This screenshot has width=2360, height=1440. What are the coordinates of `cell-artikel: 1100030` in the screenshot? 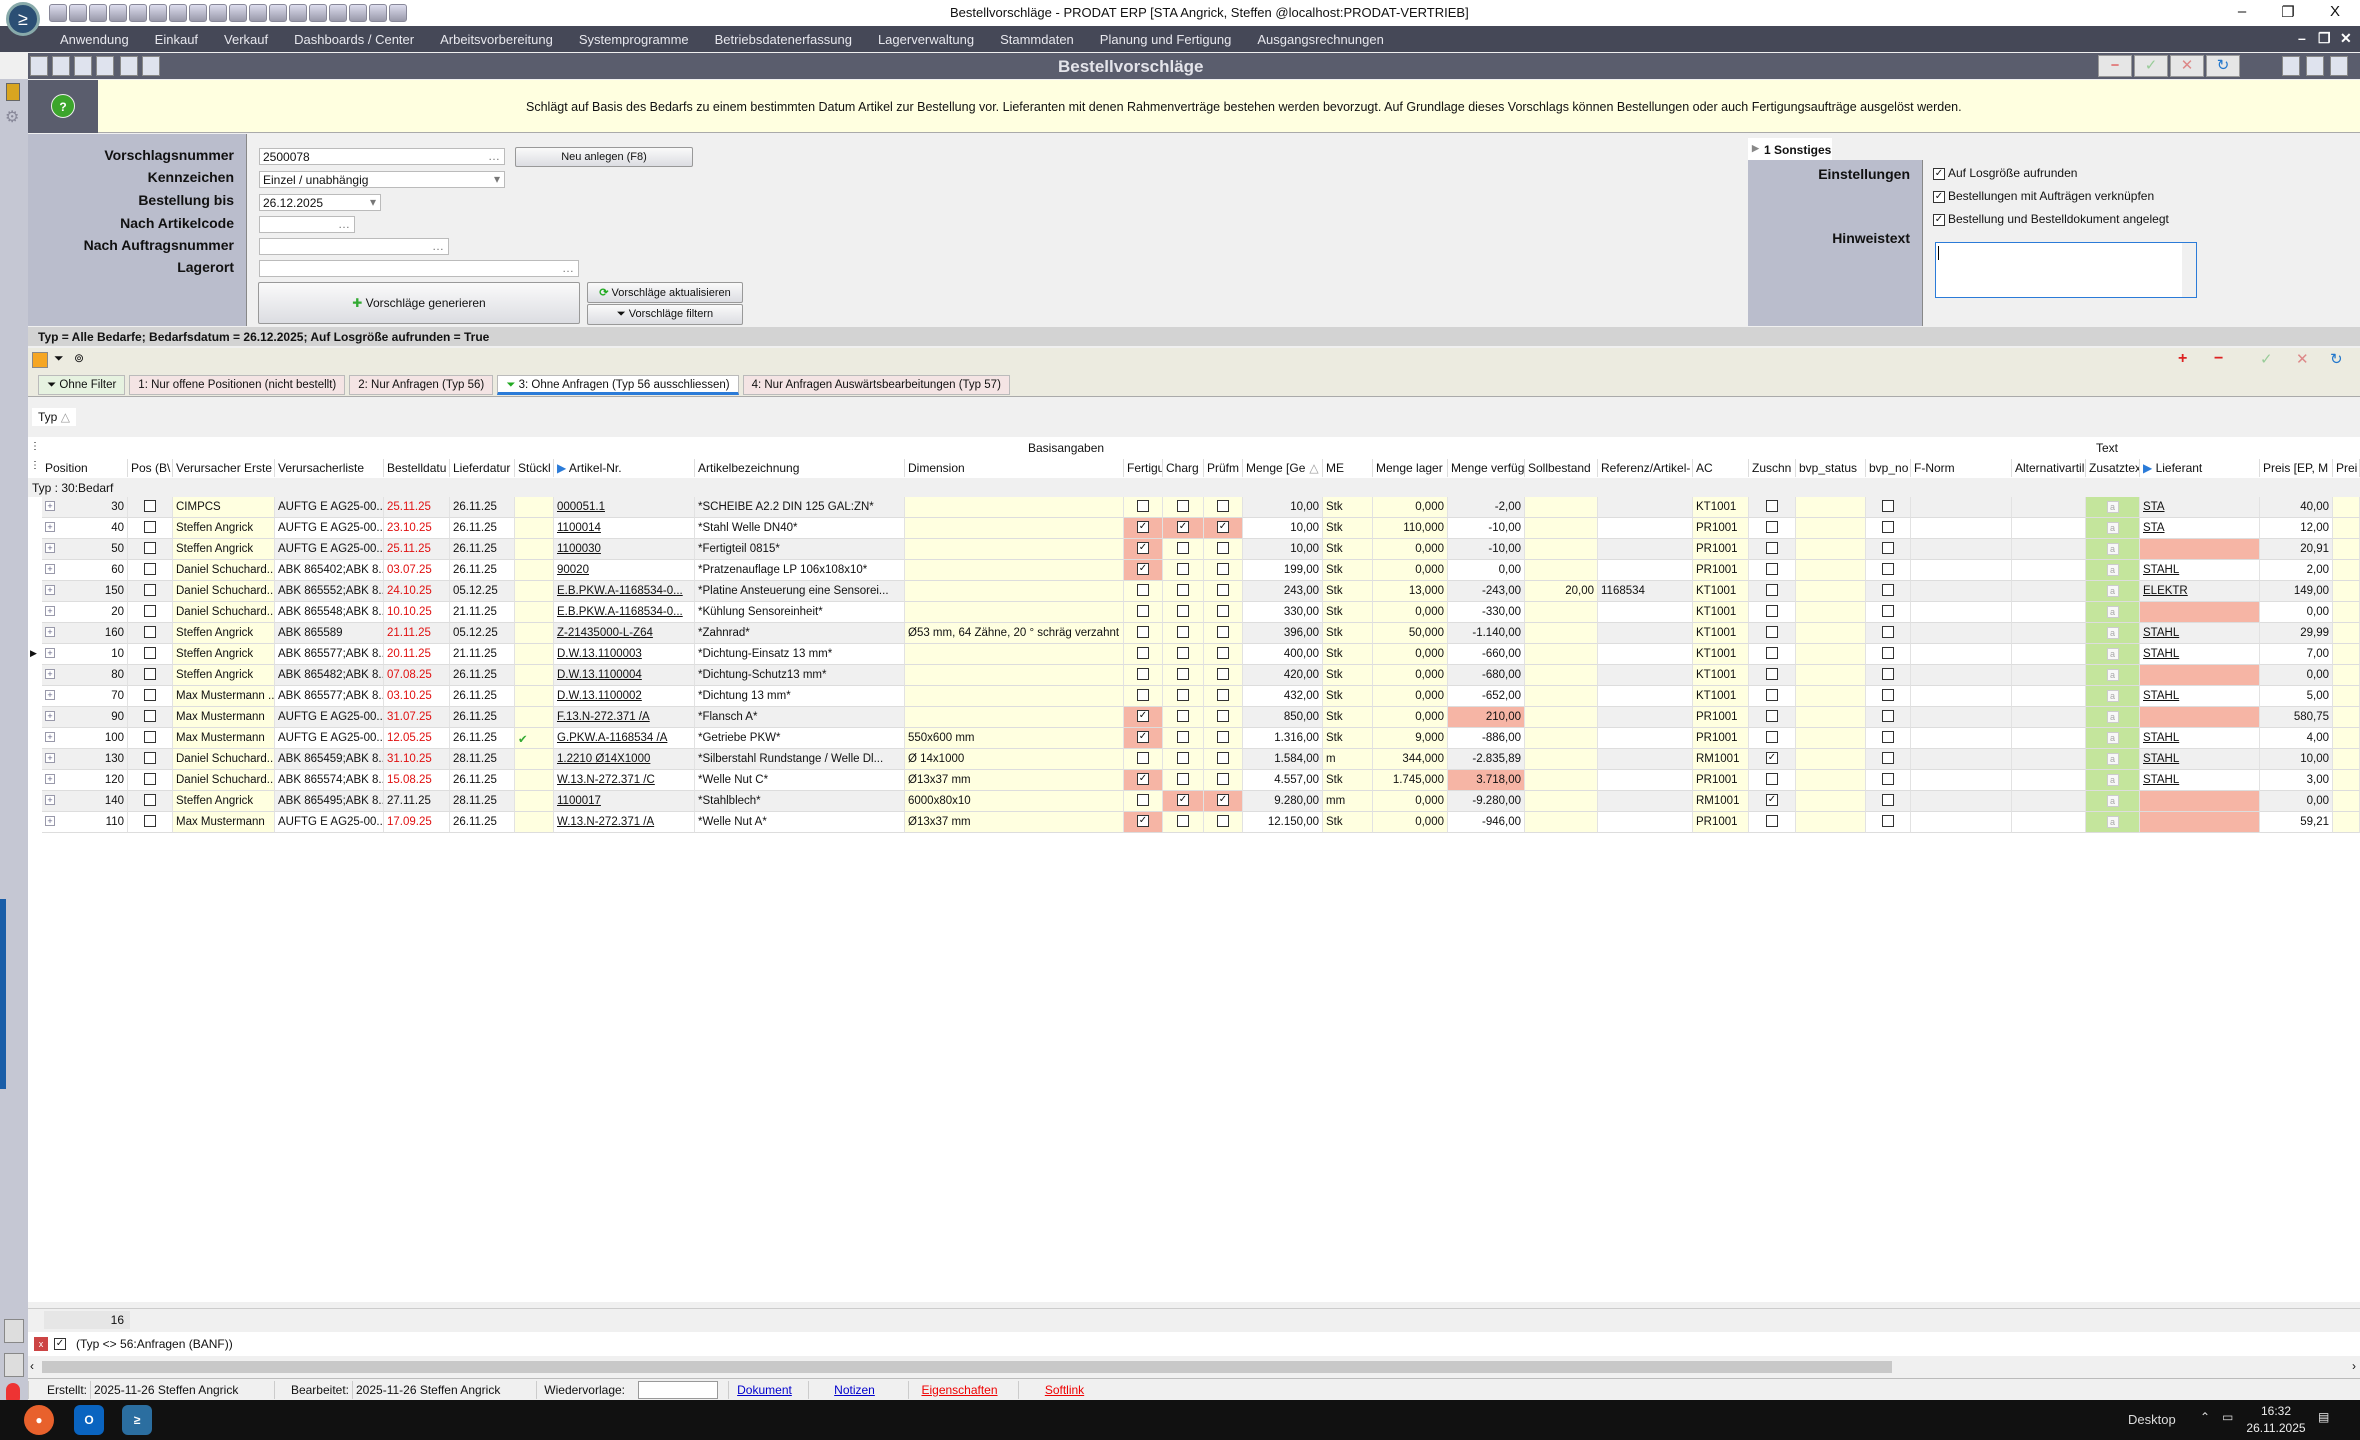 It's located at (624, 549).